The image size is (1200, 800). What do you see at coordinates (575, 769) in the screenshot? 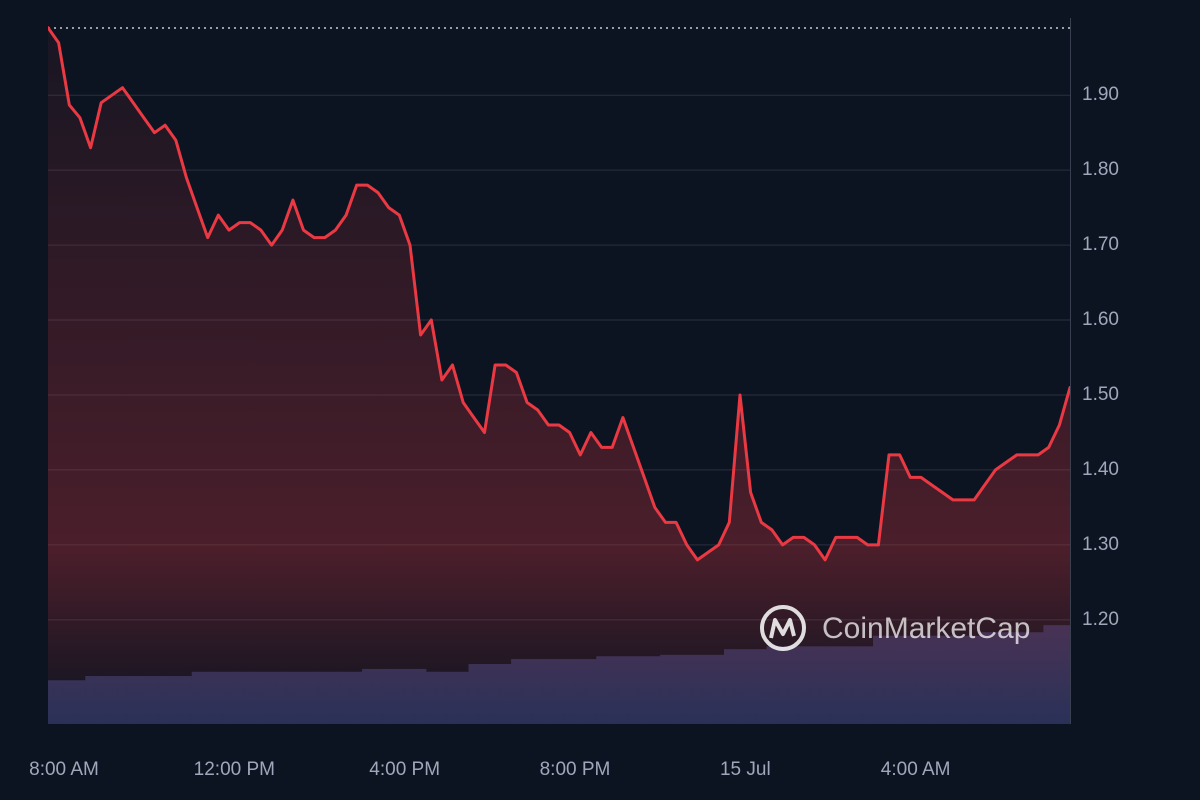
I see `x-tick-label: 8:00 PM` at bounding box center [575, 769].